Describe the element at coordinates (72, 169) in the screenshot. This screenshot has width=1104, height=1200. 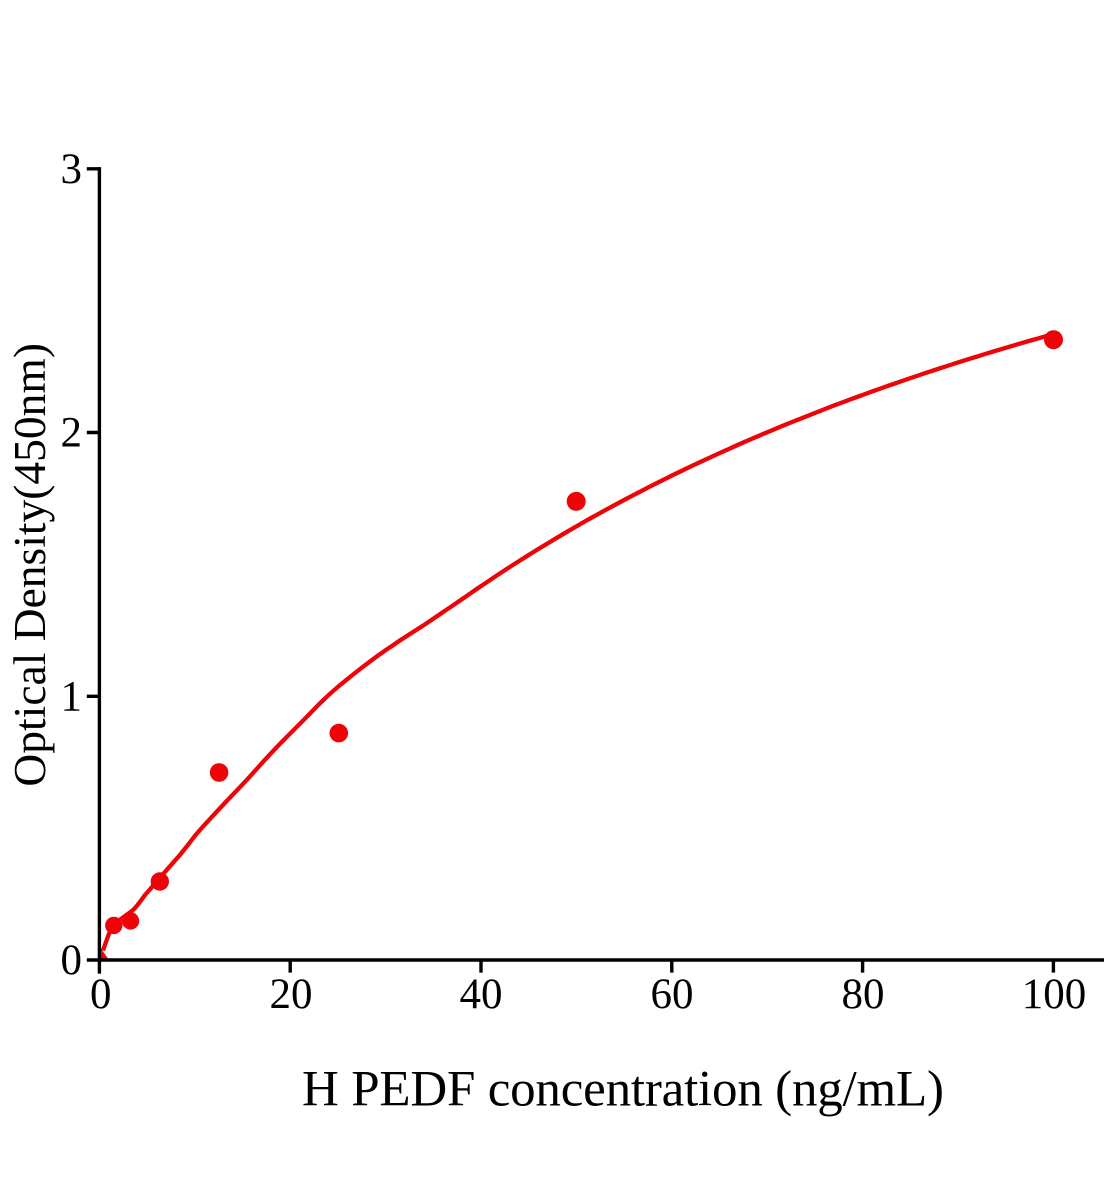
I see `svg-text: 3` at that location.